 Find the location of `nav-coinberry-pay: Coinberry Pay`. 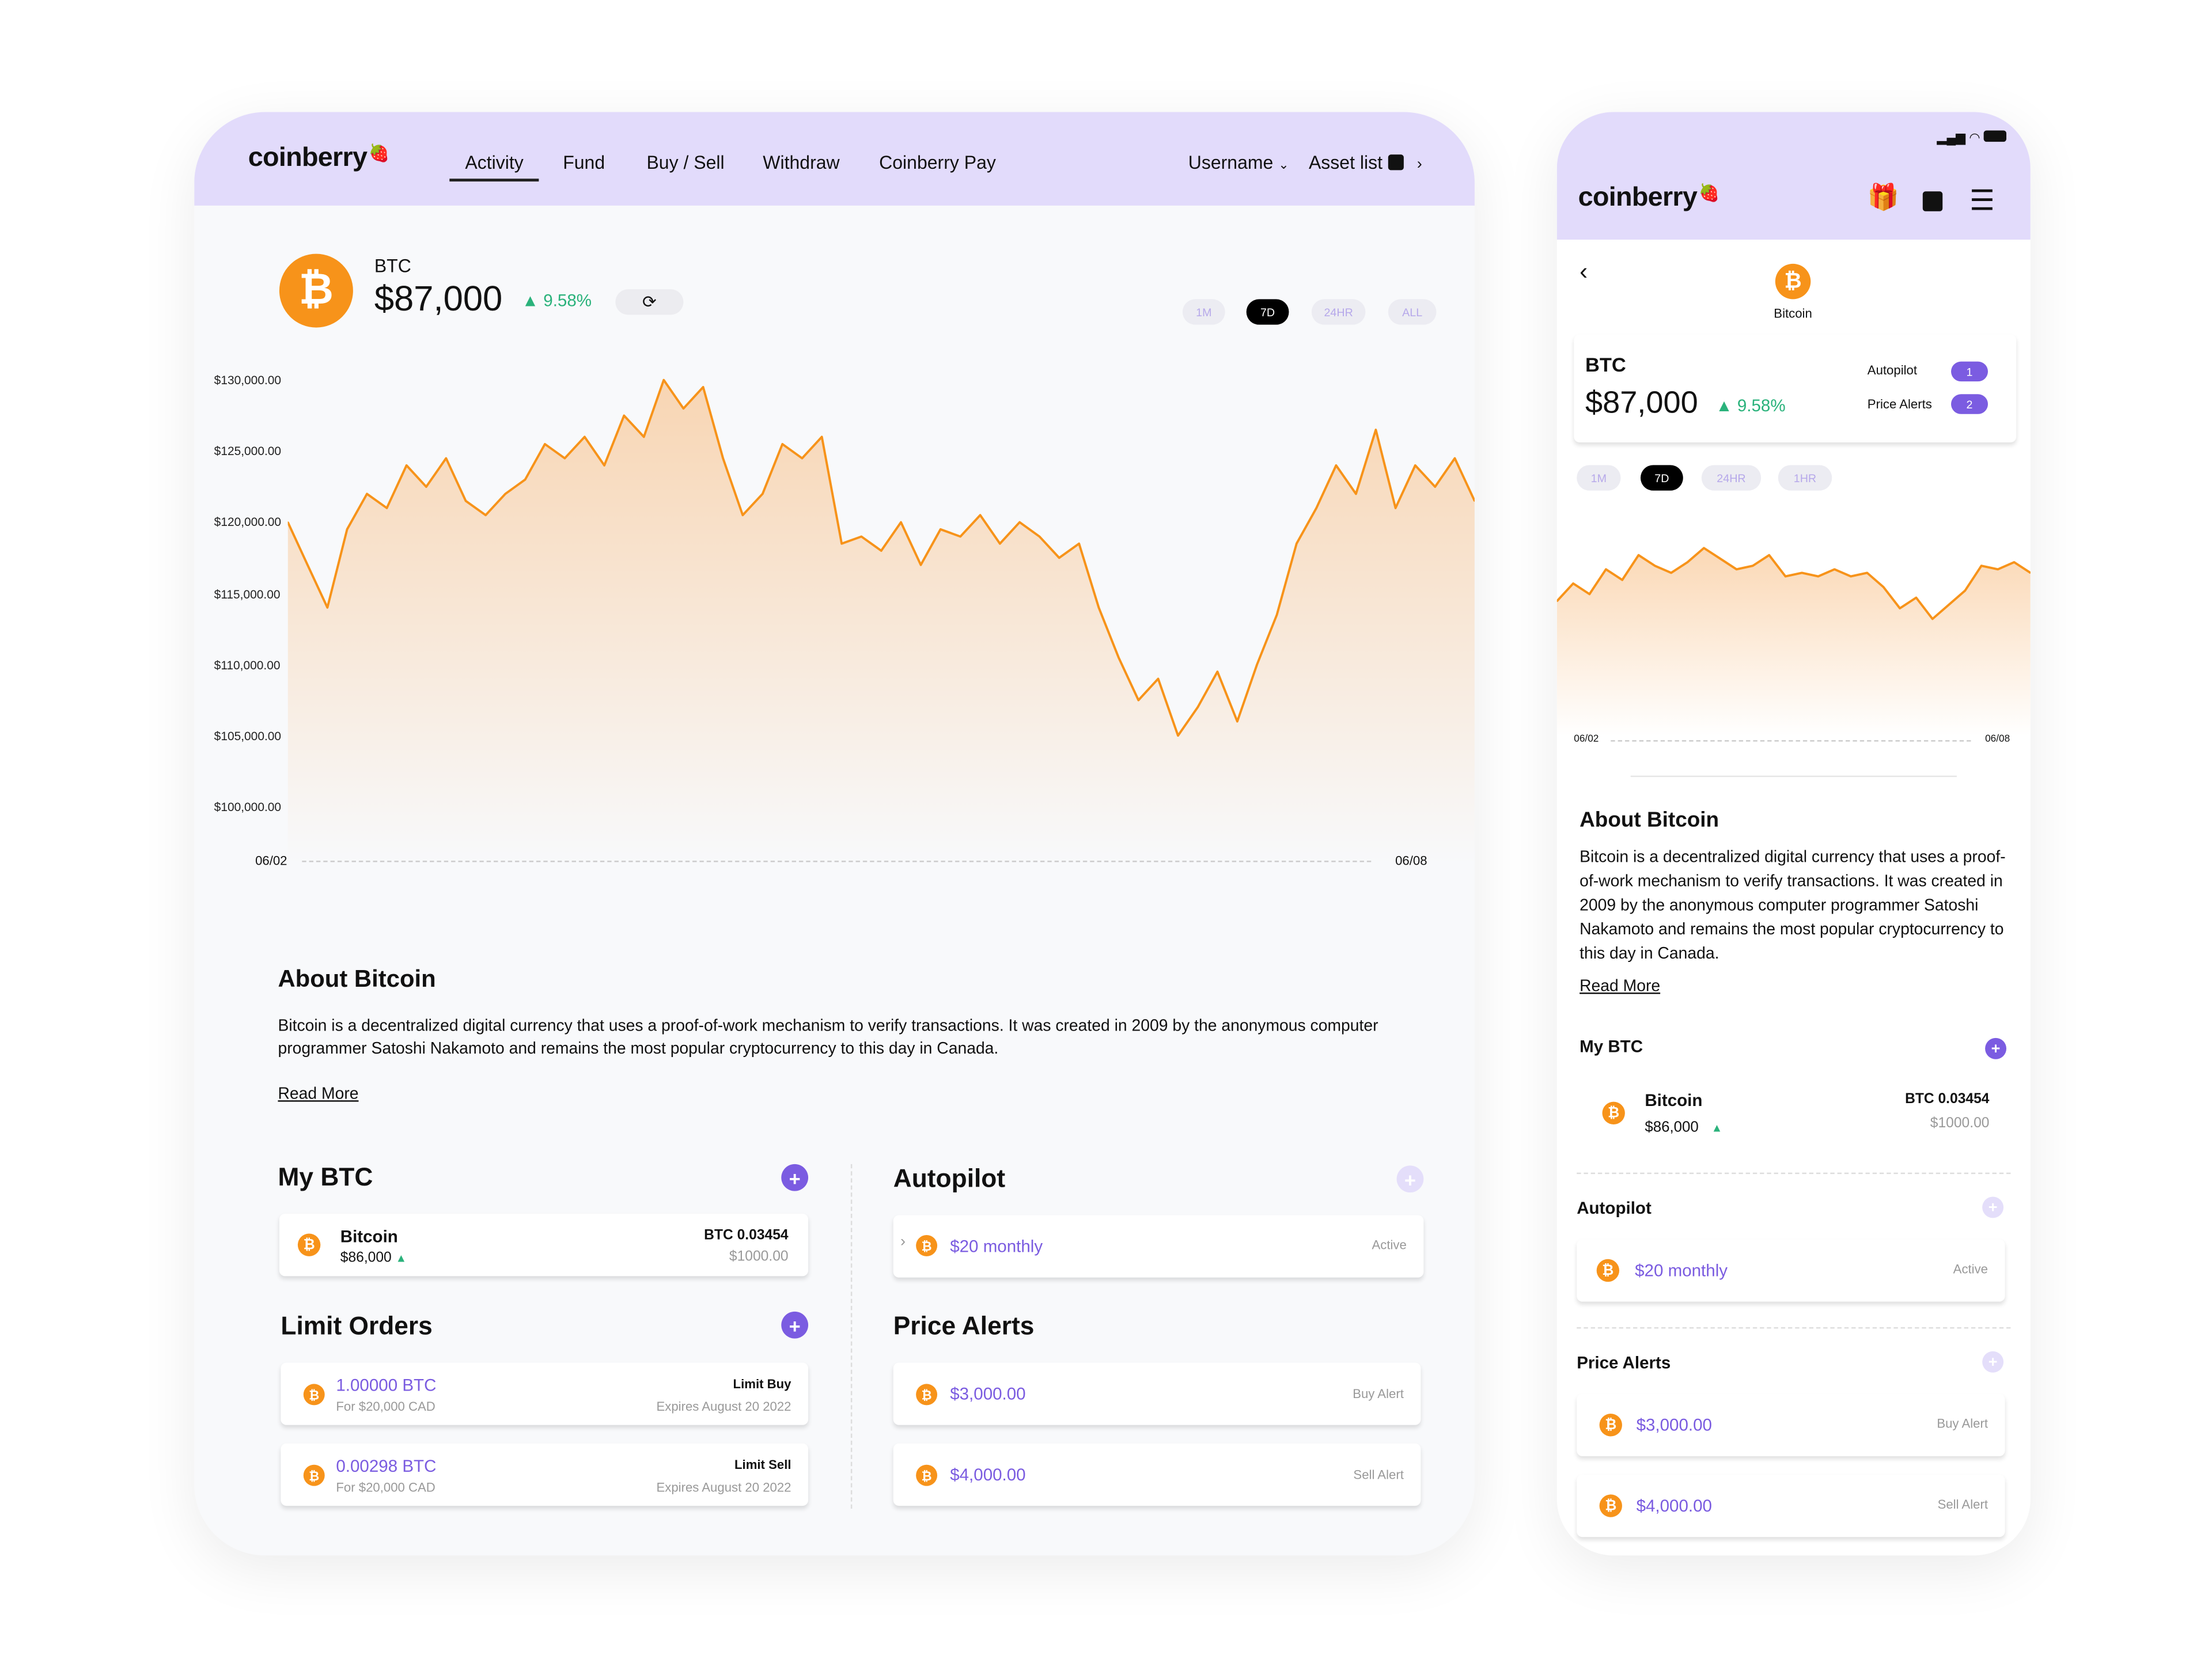

nav-coinberry-pay: Coinberry Pay is located at coordinates (937, 162).